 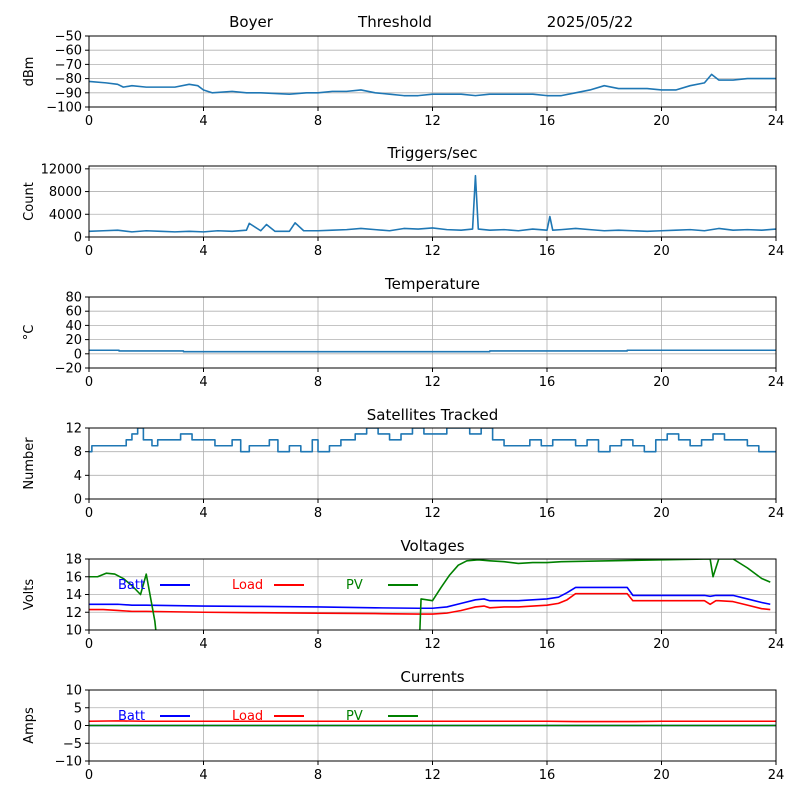 I want to click on y-tick-label: −5, so click(x=72, y=744).